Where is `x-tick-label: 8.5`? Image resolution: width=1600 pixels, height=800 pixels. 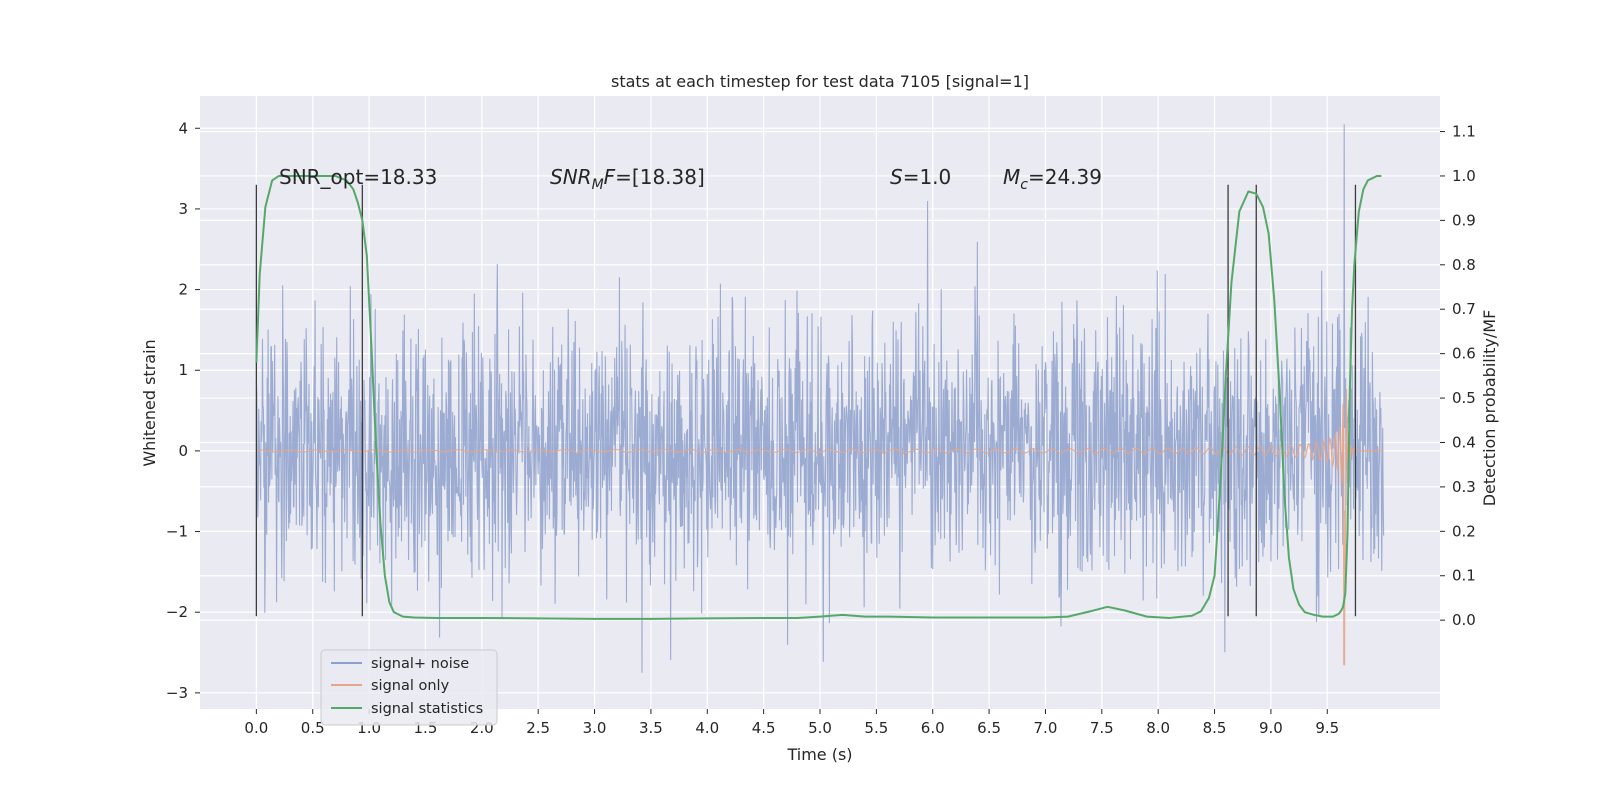
x-tick-label: 8.5 is located at coordinates (1215, 728).